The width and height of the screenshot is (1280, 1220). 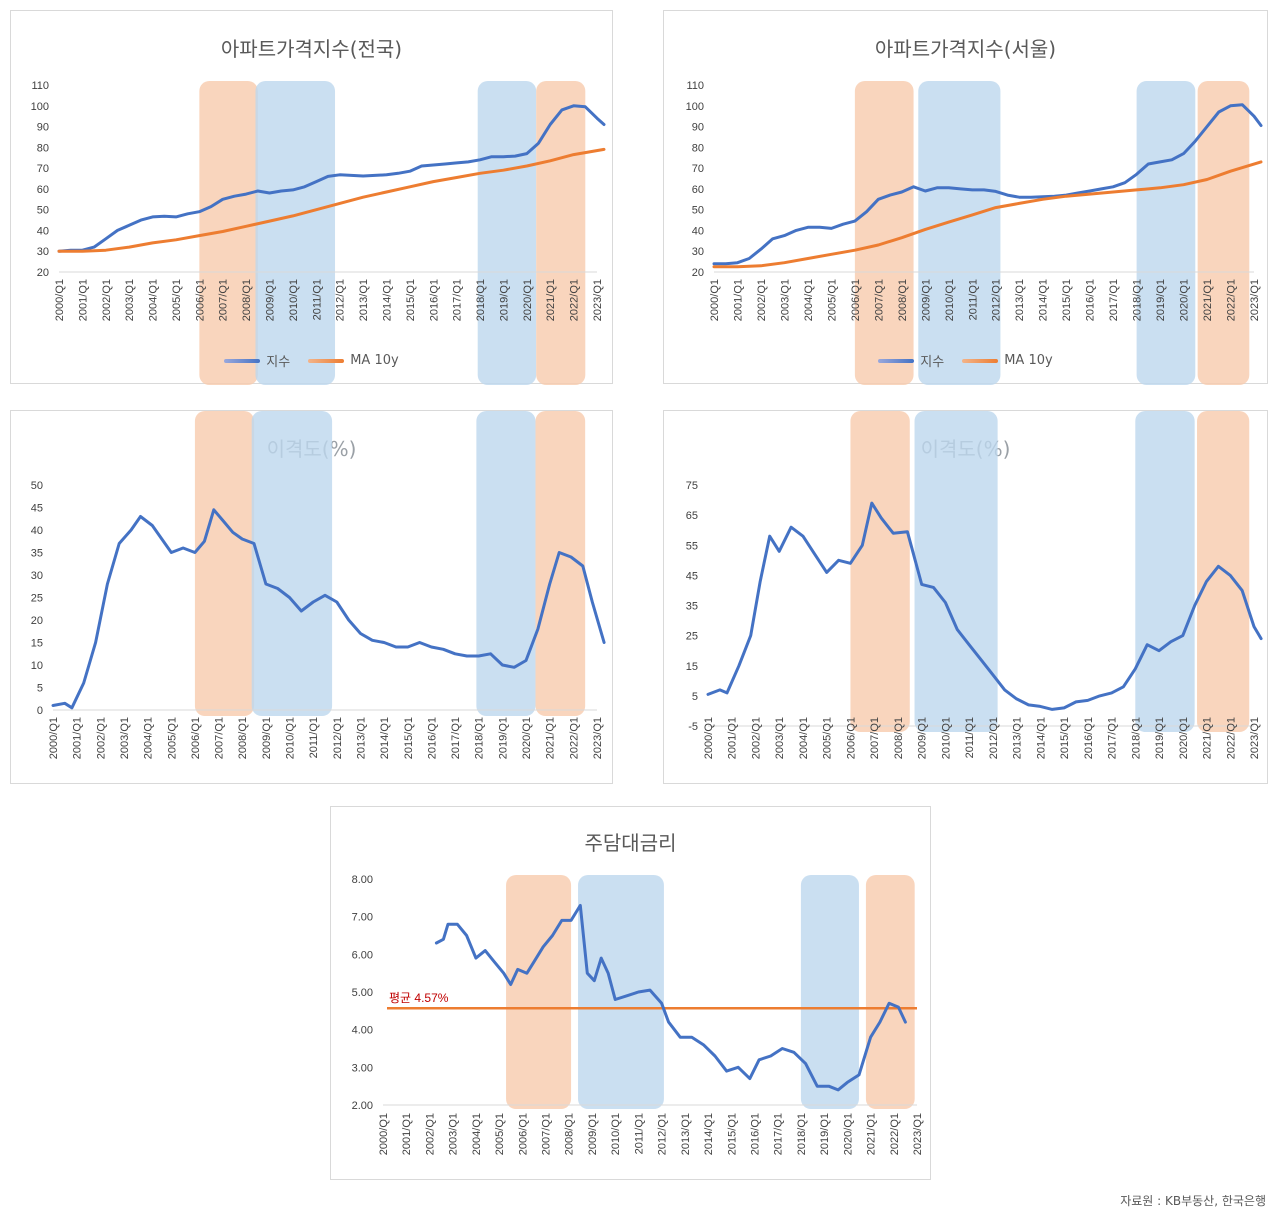 What do you see at coordinates (698, 128) in the screenshot?
I see `y-tick-label: 90` at bounding box center [698, 128].